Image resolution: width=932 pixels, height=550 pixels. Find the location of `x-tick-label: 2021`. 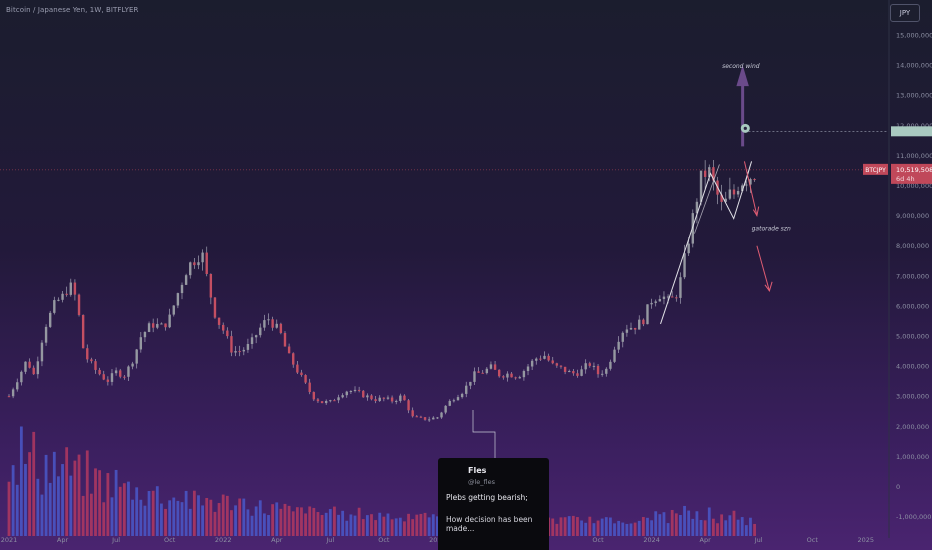

x-tick-label: 2021 is located at coordinates (9, 540).